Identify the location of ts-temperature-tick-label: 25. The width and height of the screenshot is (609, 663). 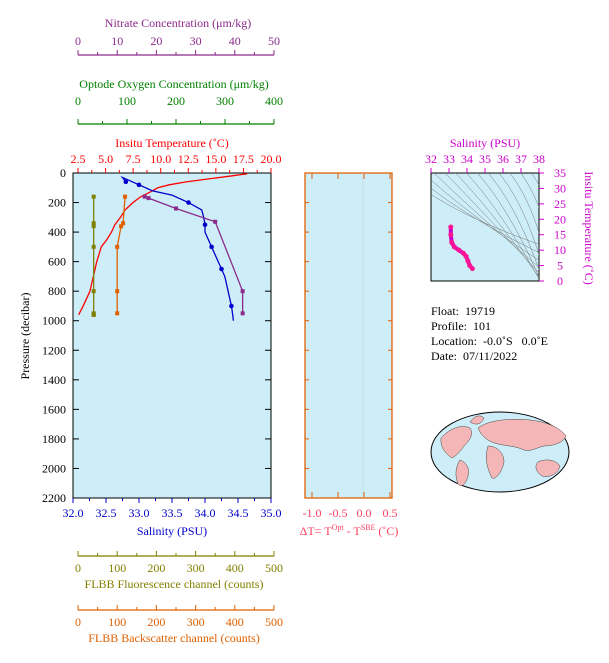
(560, 204).